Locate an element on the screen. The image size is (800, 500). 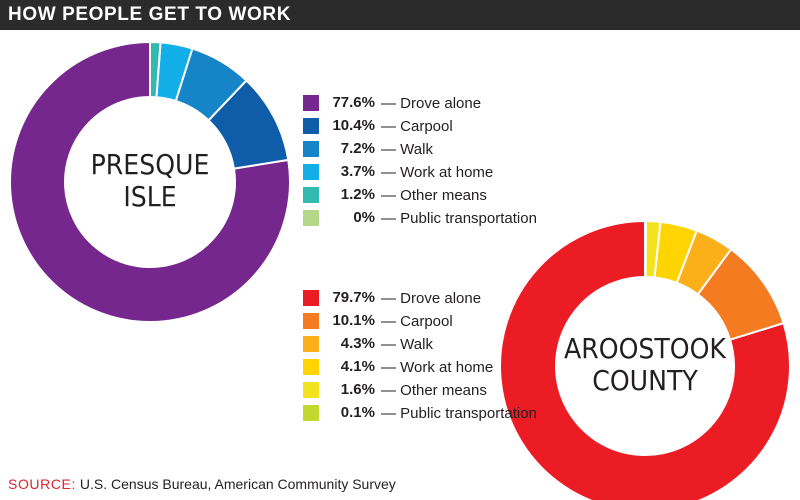
legend-value: 1.2% is located at coordinates (357, 194).